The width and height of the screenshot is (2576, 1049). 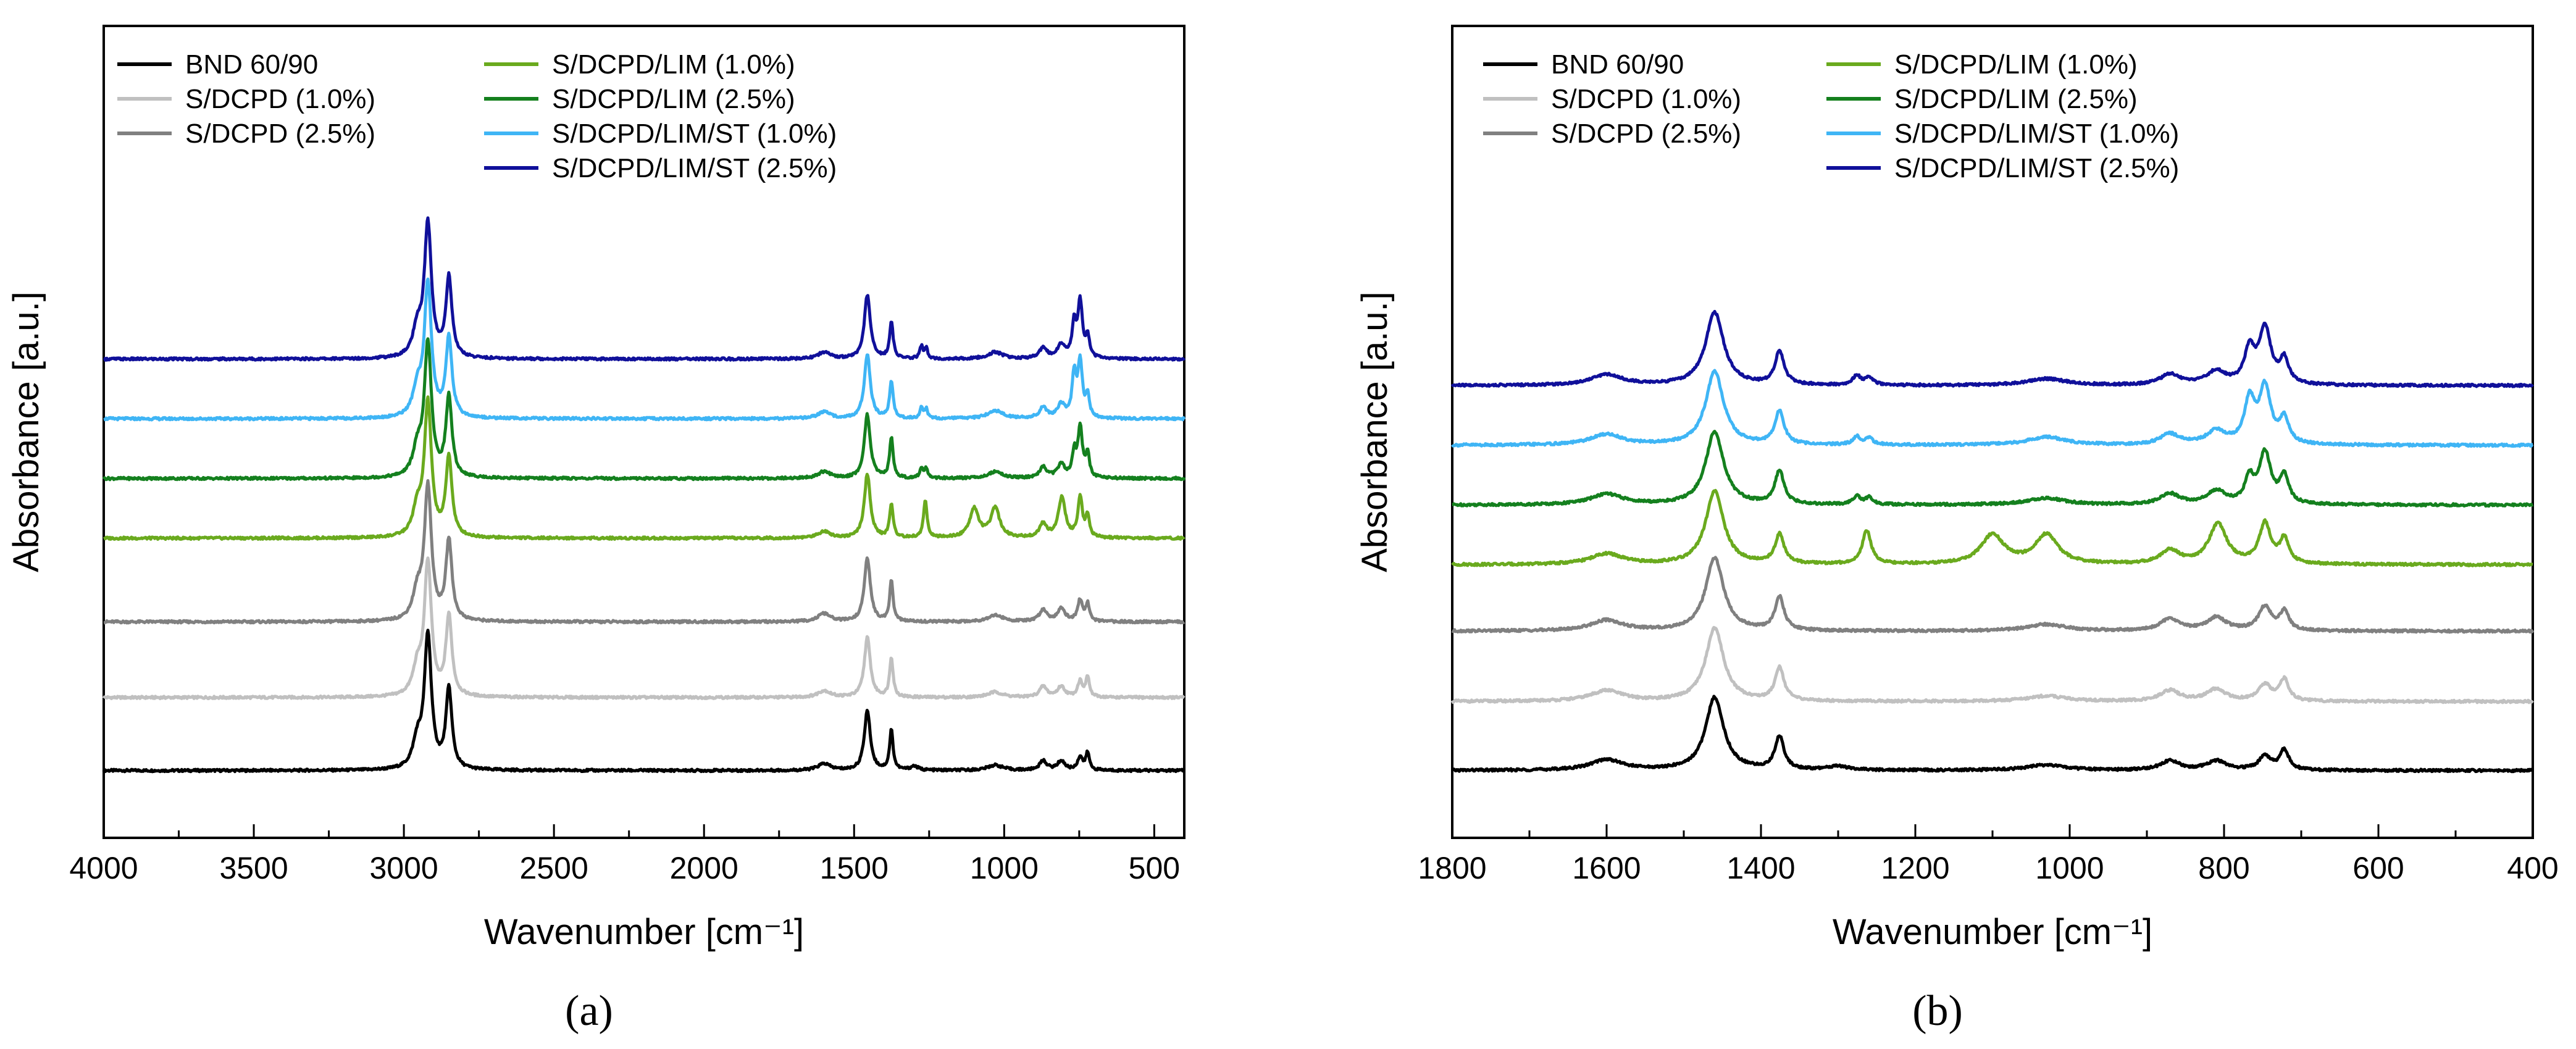 What do you see at coordinates (2223, 868) in the screenshot?
I see `x-tick-label: 800` at bounding box center [2223, 868].